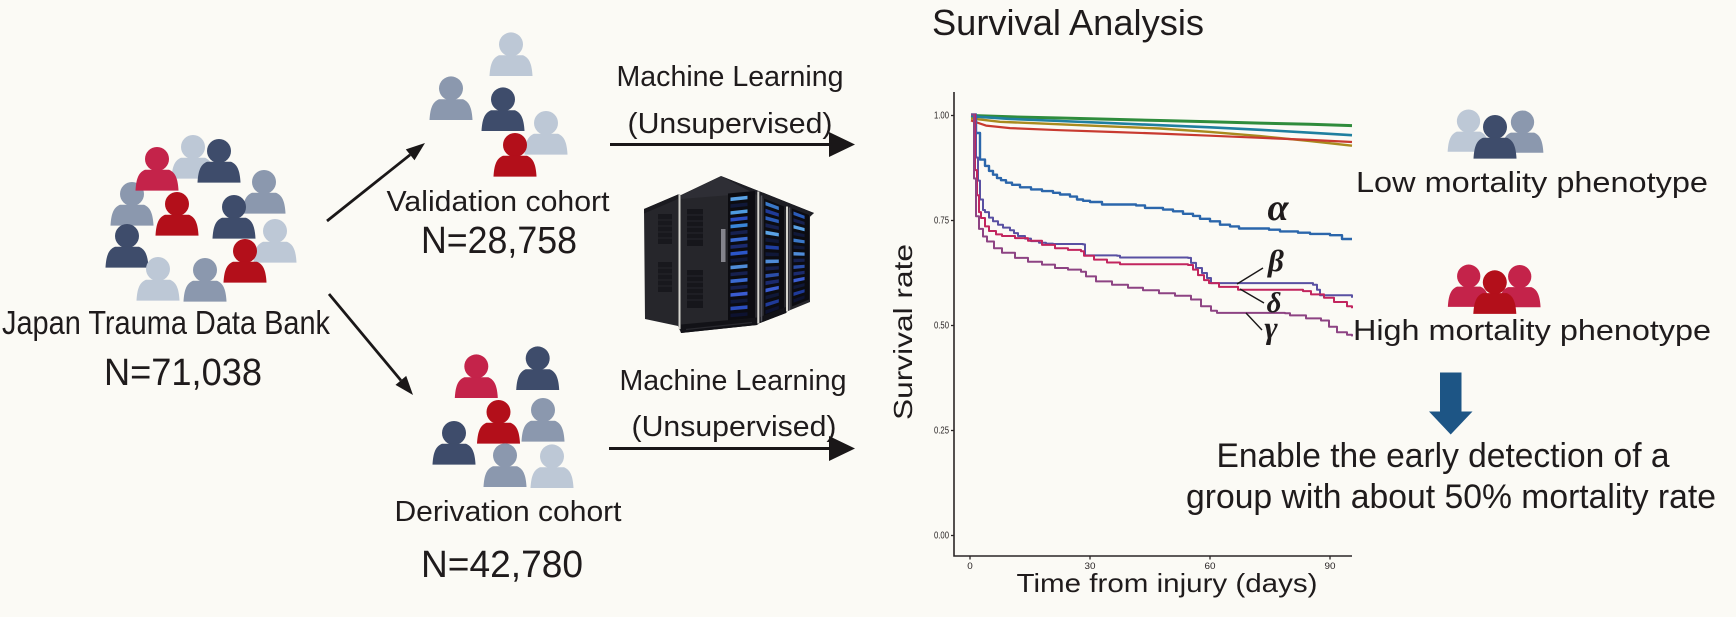  I want to click on svg-text: N=42,780, so click(502, 565).